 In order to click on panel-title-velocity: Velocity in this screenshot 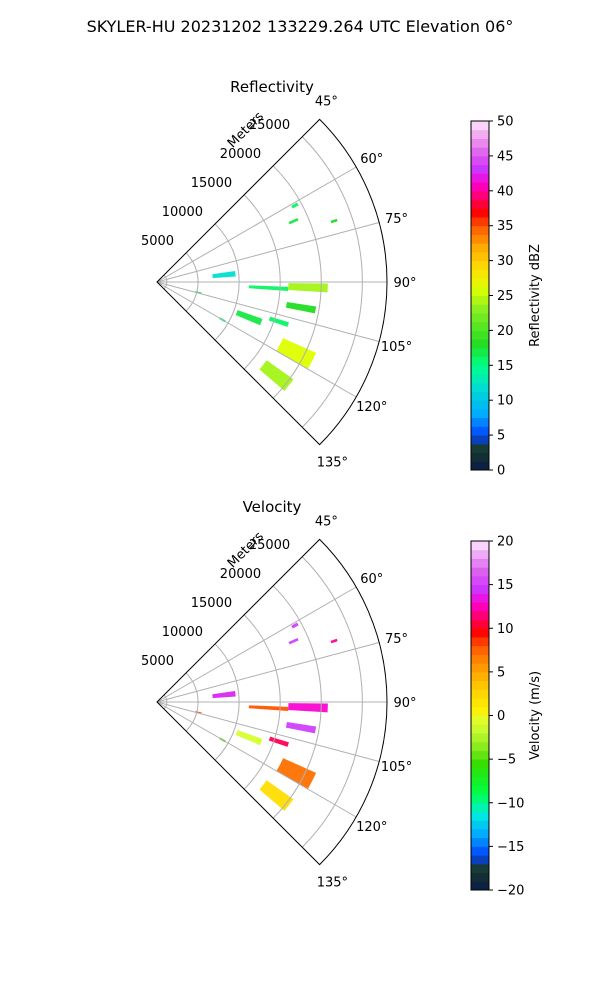, I will do `click(272, 507)`.